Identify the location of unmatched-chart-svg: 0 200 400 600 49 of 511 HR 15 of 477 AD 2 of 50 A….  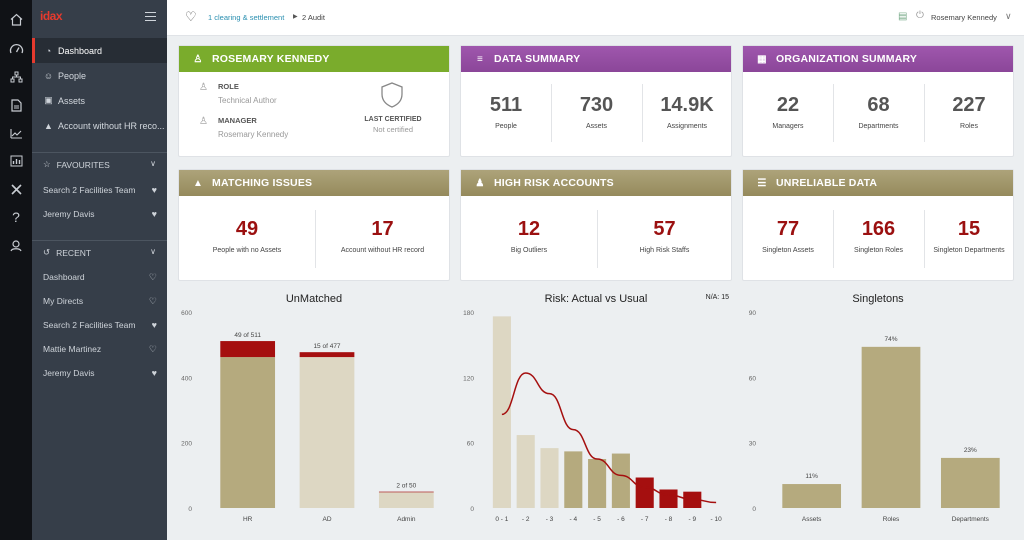
(307, 416).